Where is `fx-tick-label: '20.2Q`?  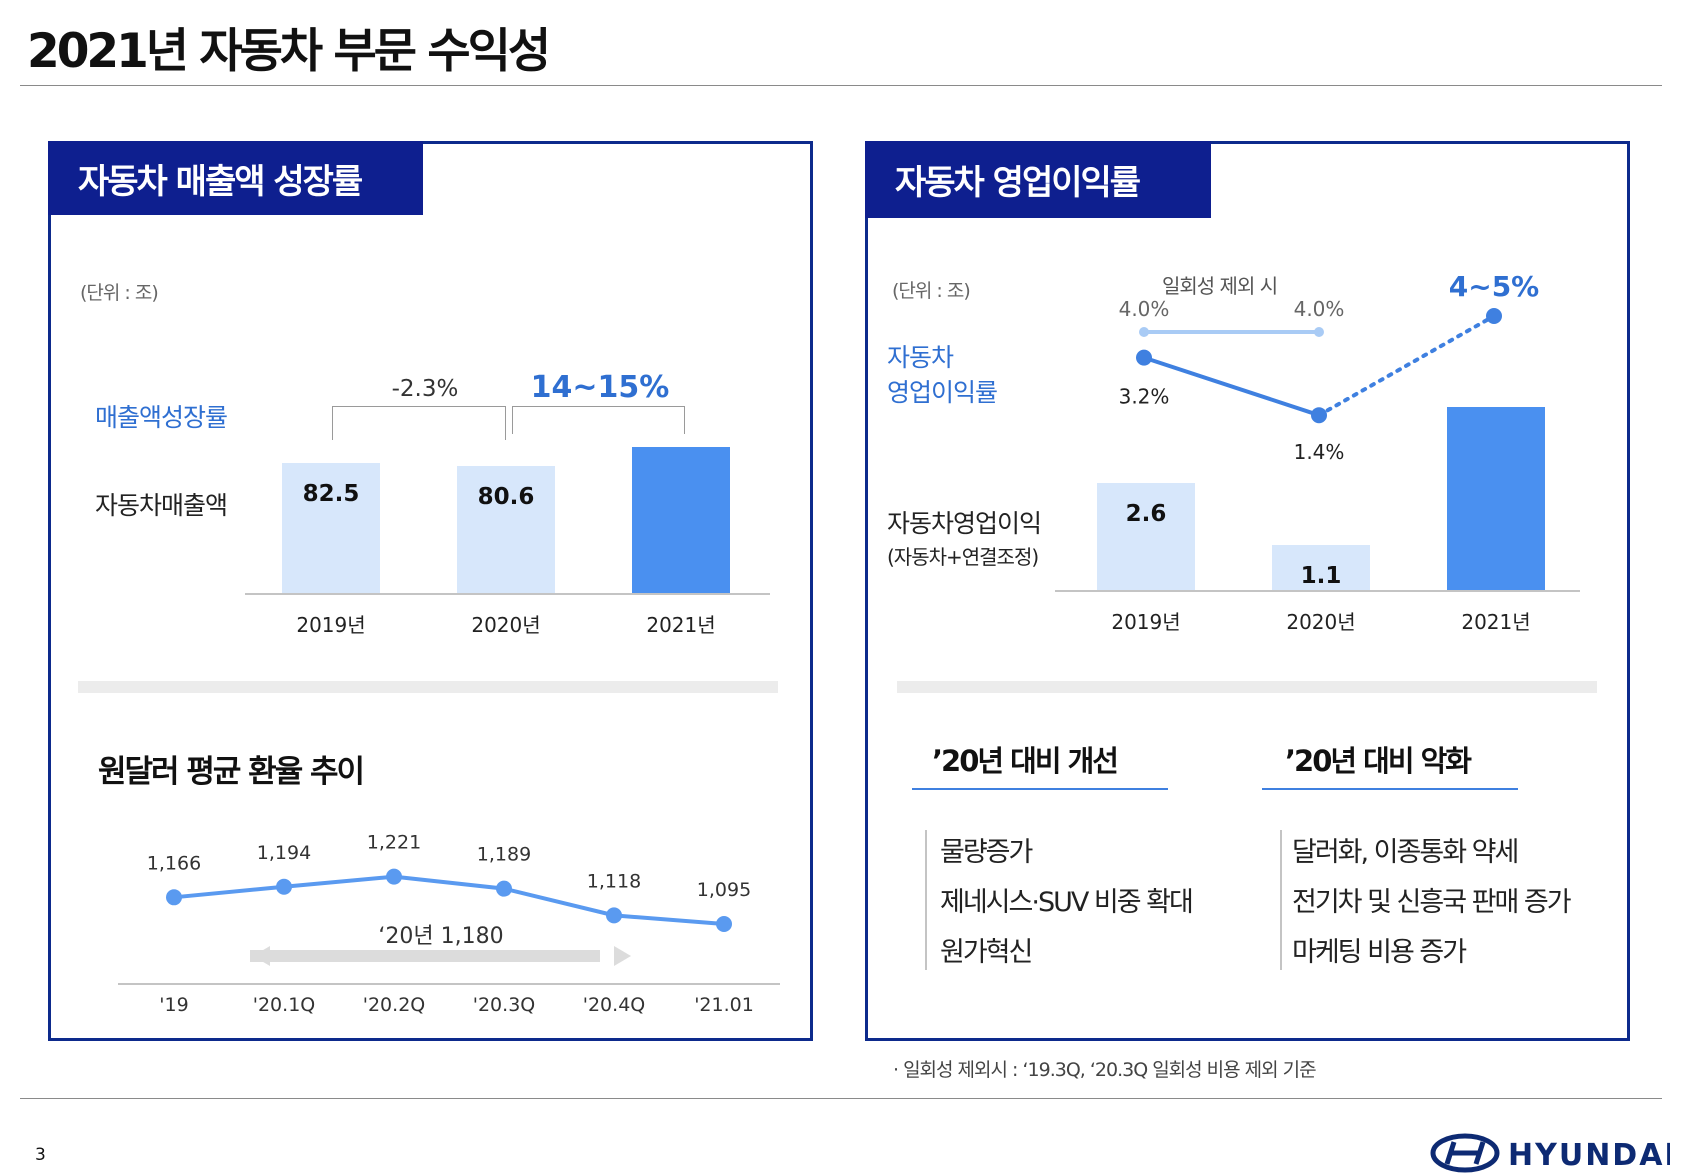
fx-tick-label: '20.2Q is located at coordinates (394, 1005).